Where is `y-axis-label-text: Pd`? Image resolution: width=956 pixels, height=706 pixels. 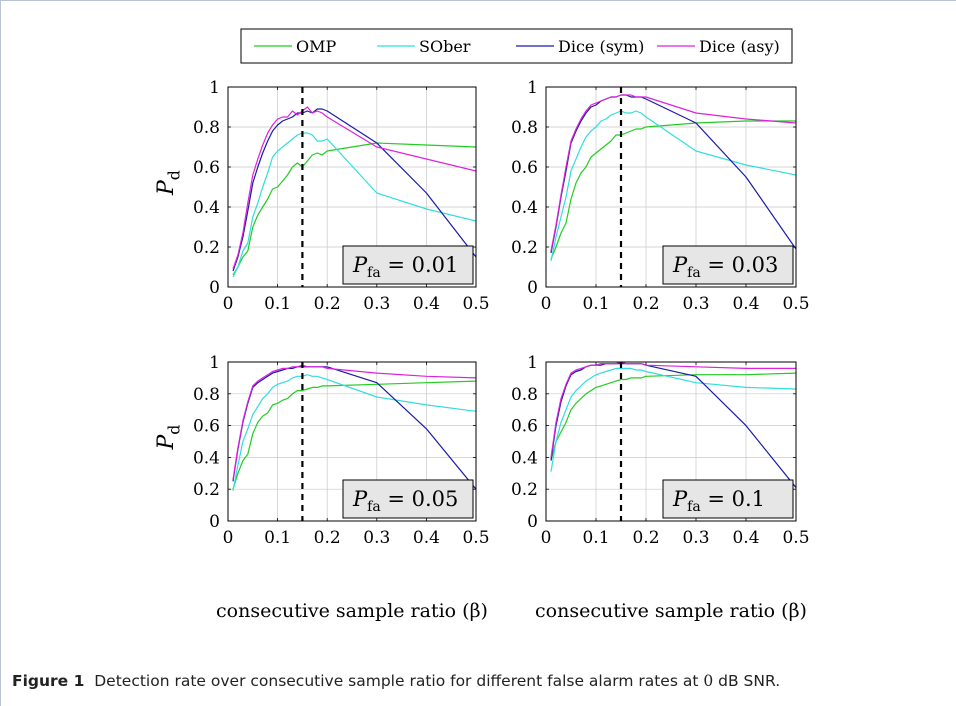
y-axis-label-text: Pd is located at coordinates (169, 438).